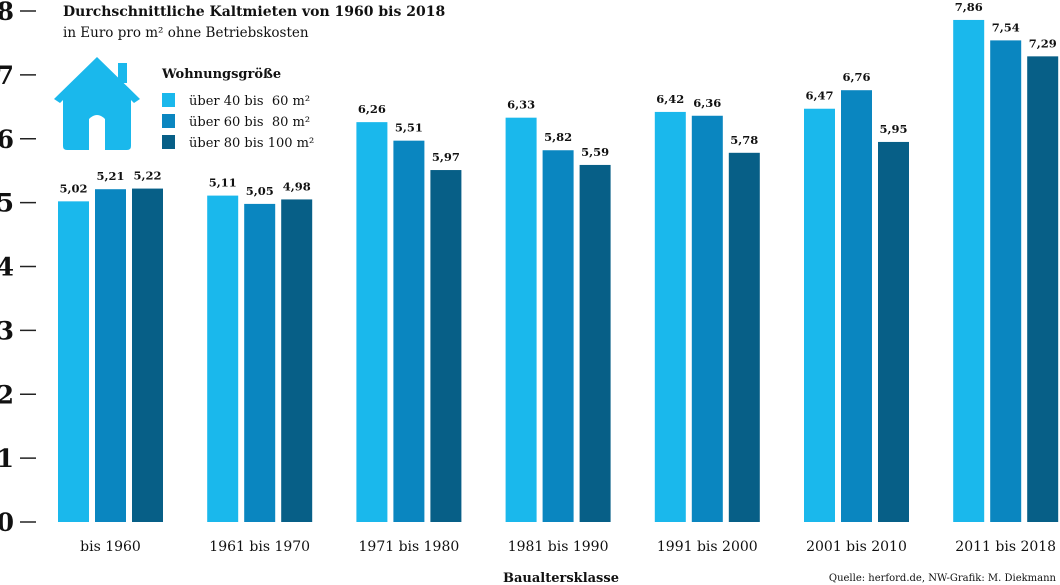 The image size is (1060, 585). What do you see at coordinates (1043, 43) in the screenshot?
I see `data-label: 7,29` at bounding box center [1043, 43].